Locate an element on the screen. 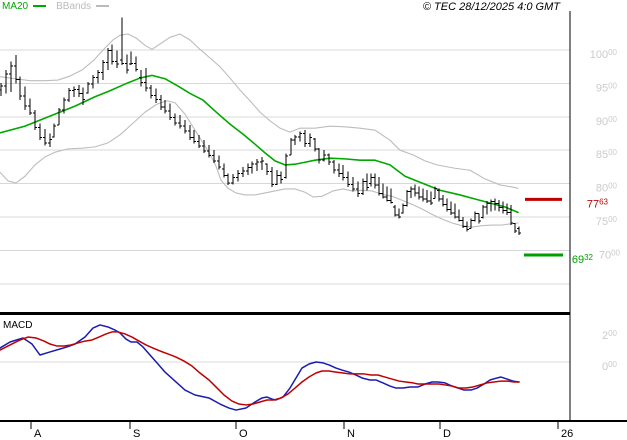 This screenshot has height=440, width=627. legend-label: MA20 is located at coordinates (15, 6).